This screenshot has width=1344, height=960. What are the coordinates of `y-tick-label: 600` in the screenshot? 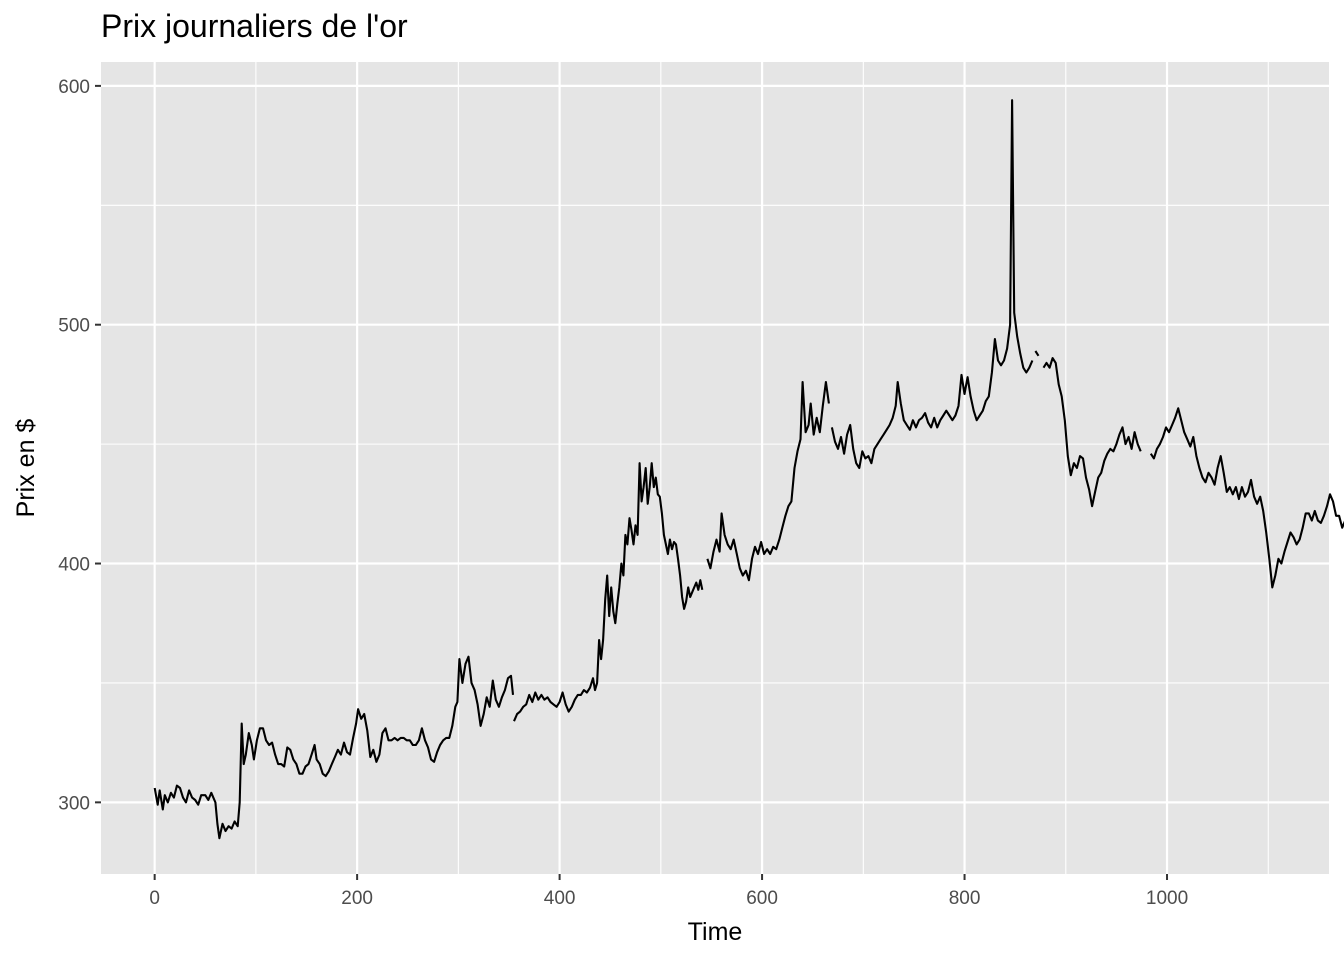 It's located at (74, 87).